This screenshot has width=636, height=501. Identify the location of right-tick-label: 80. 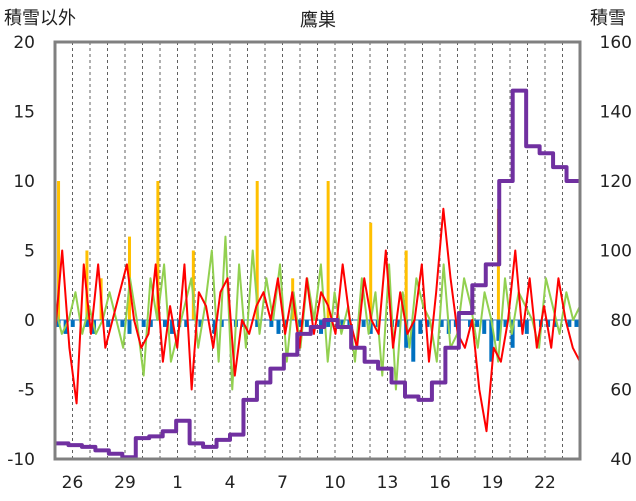
(621, 321).